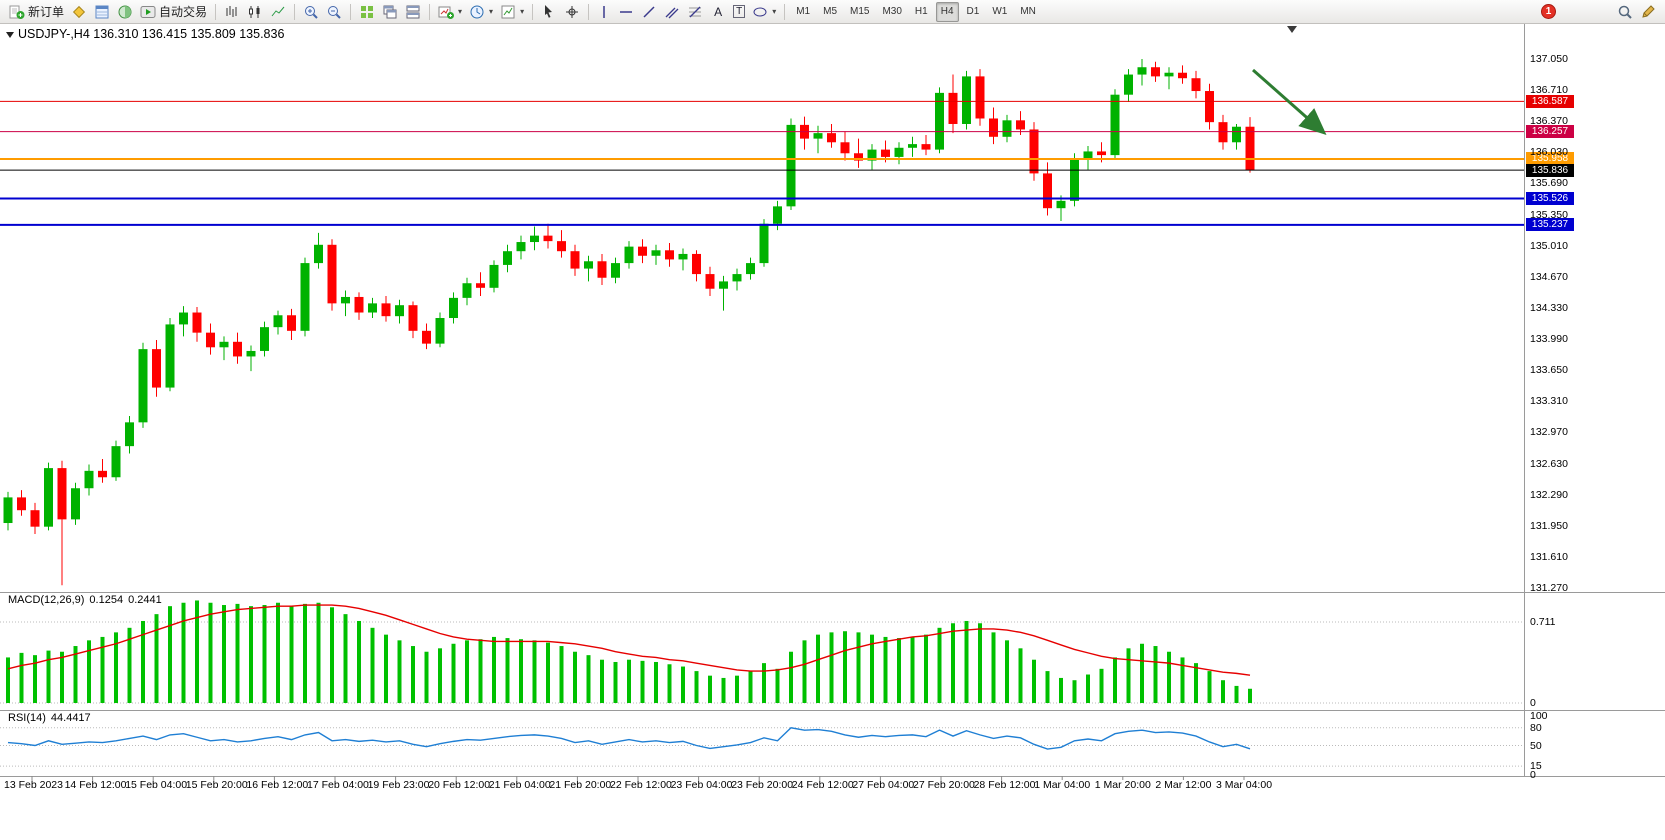 This screenshot has width=1665, height=840. What do you see at coordinates (629, 640) in the screenshot?
I see `macd-signal-line` at bounding box center [629, 640].